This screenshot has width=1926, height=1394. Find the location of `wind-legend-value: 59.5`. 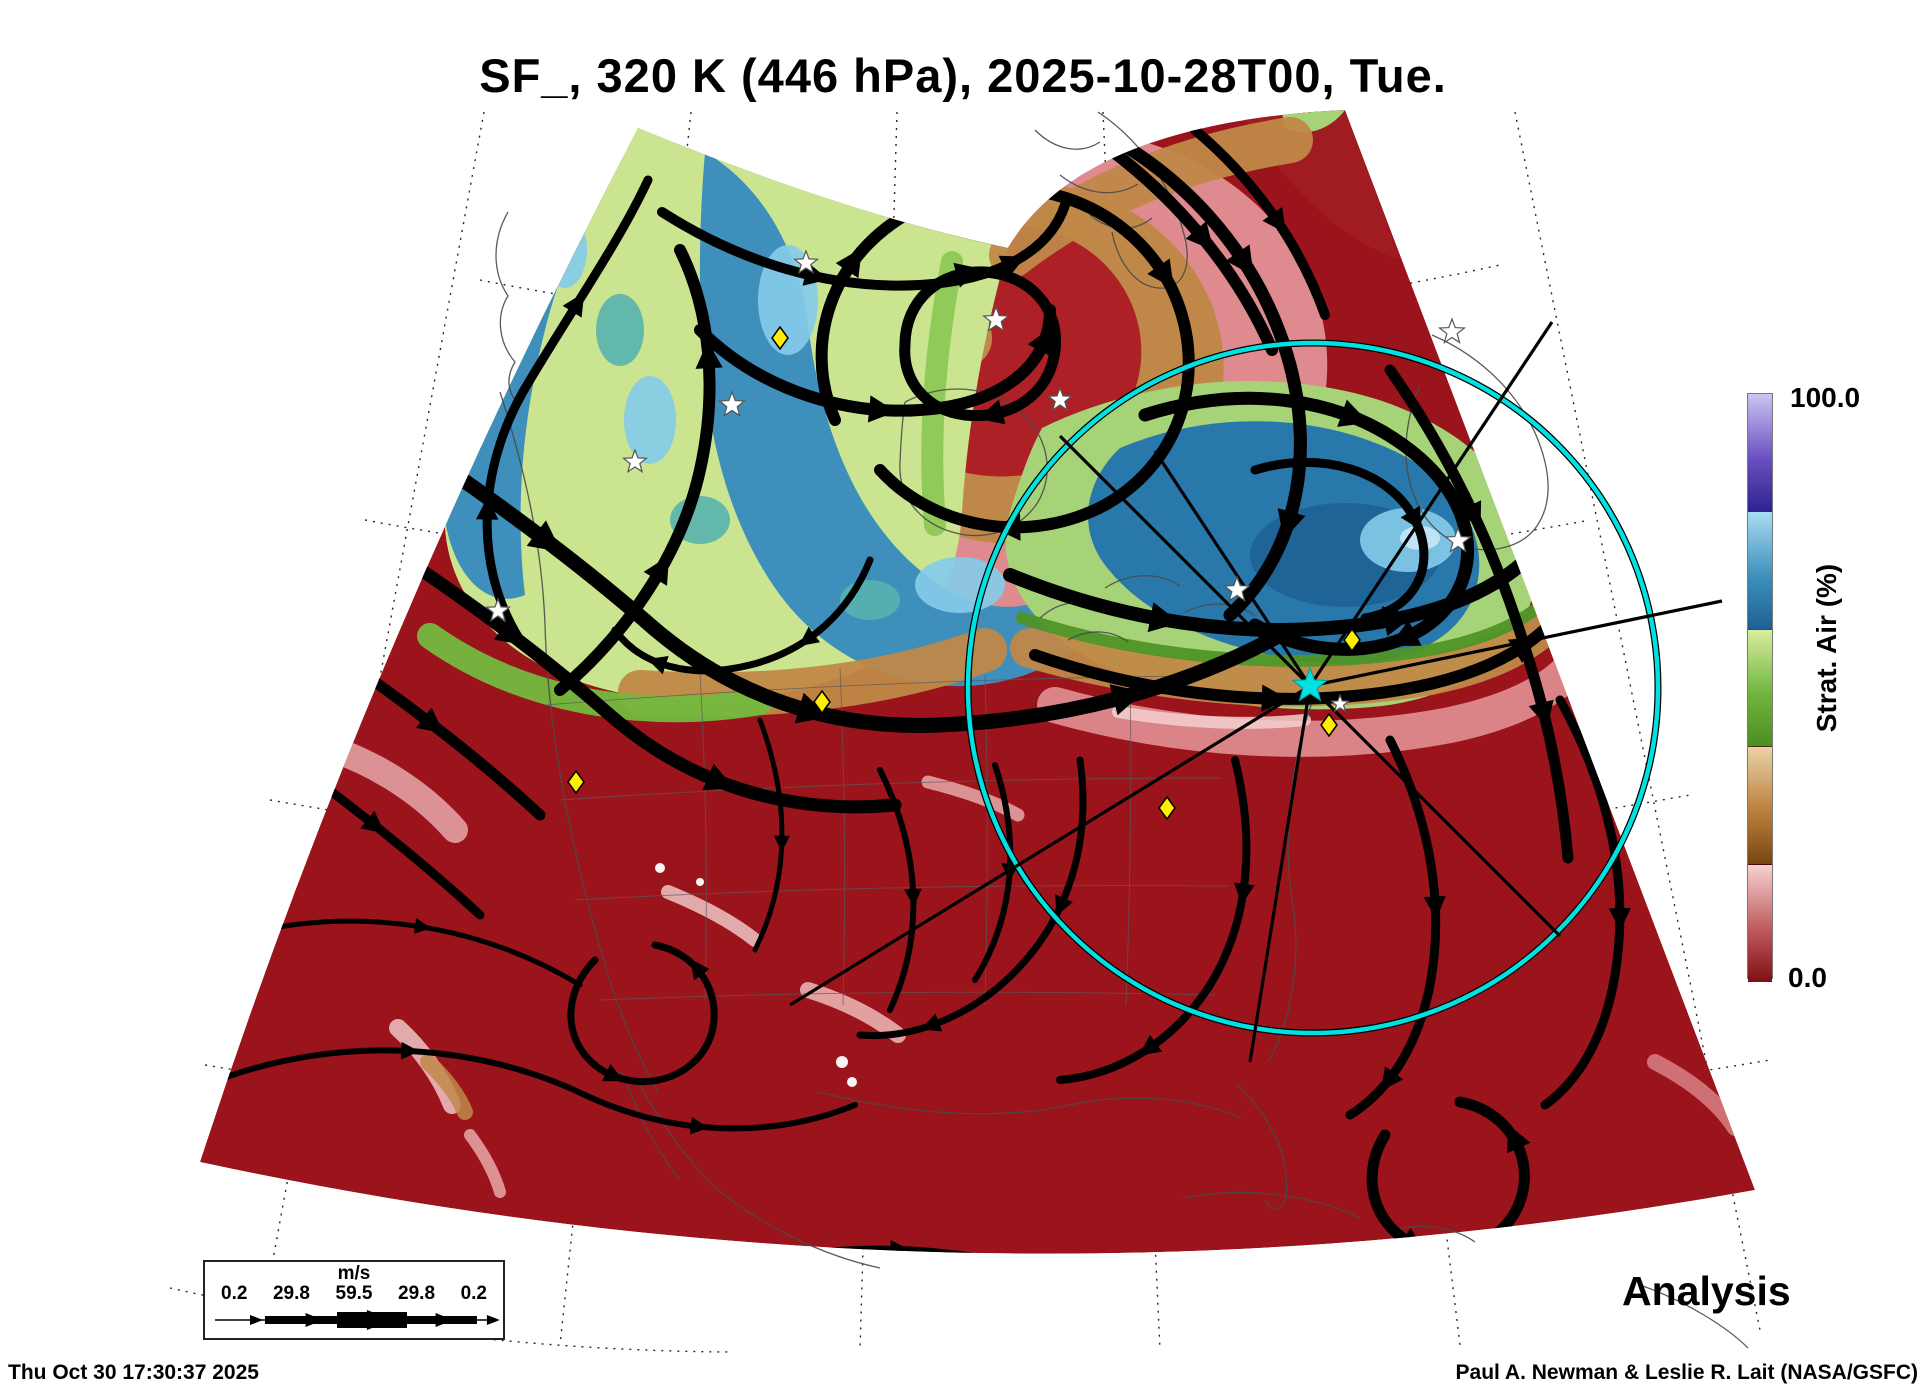

wind-legend-value: 59.5 is located at coordinates (354, 1293).